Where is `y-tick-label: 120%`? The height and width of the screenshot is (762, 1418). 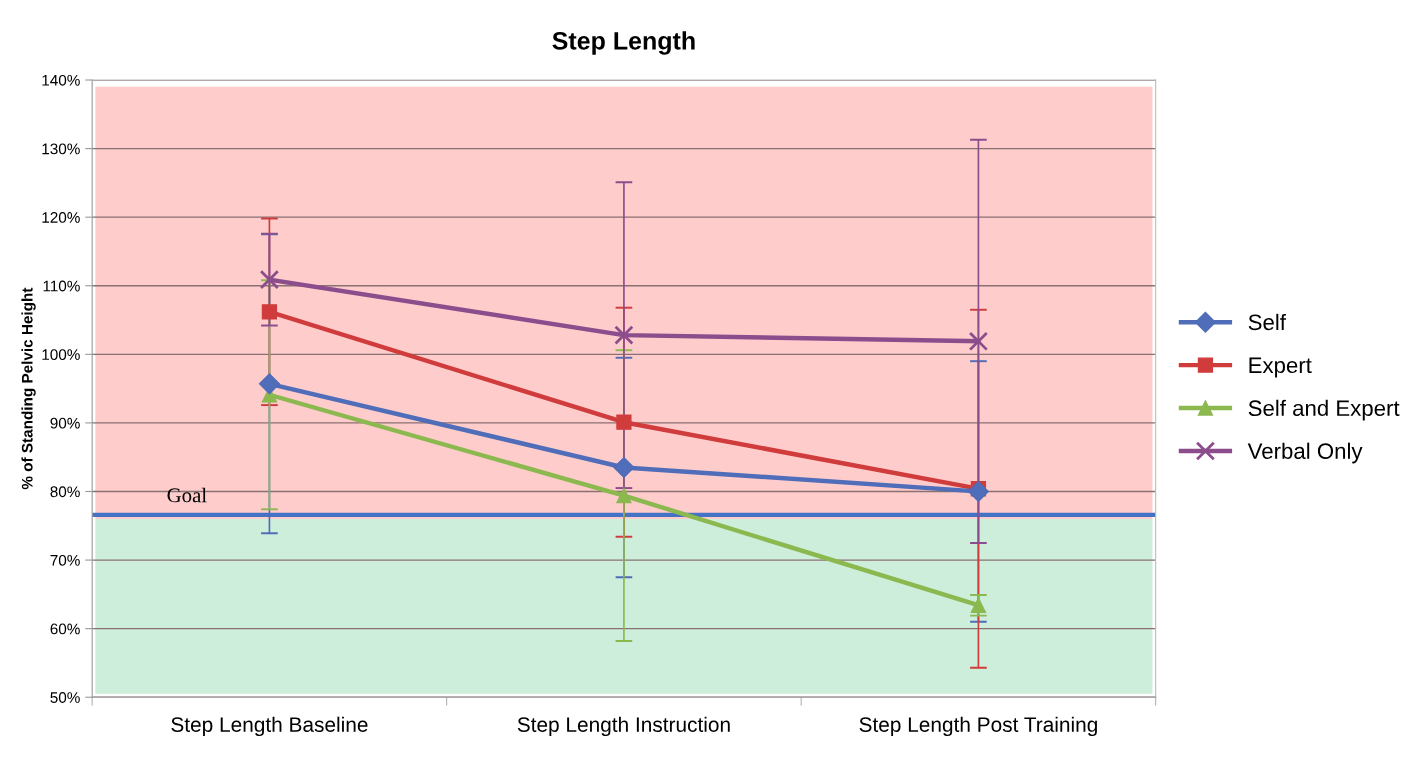 y-tick-label: 120% is located at coordinates (61, 217).